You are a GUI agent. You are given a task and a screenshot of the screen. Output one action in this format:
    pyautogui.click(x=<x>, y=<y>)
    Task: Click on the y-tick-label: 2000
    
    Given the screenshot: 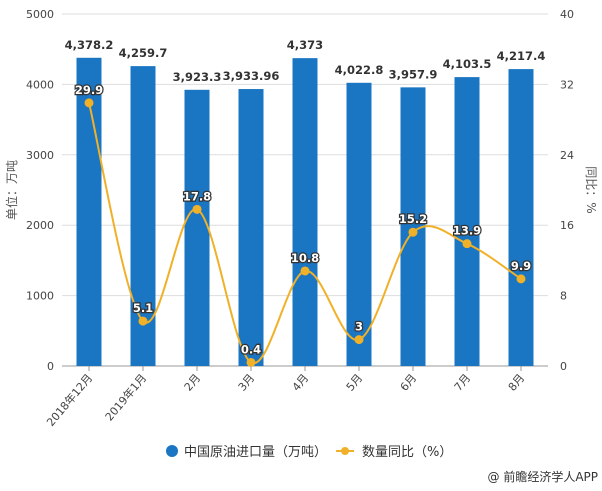 What is the action you would take?
    pyautogui.click(x=40, y=225)
    